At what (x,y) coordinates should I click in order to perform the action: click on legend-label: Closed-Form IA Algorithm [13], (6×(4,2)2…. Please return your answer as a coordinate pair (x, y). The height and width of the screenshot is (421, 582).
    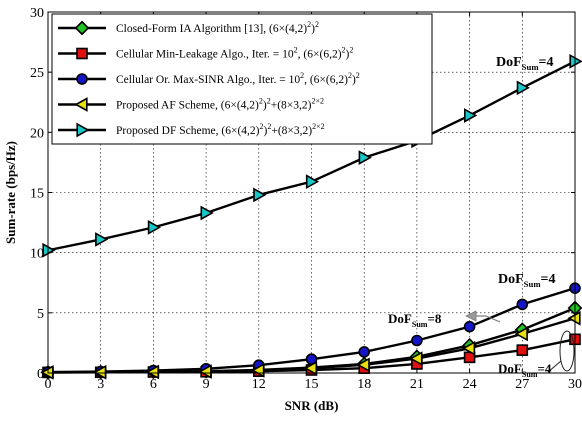
    Looking at the image, I should click on (217, 27).